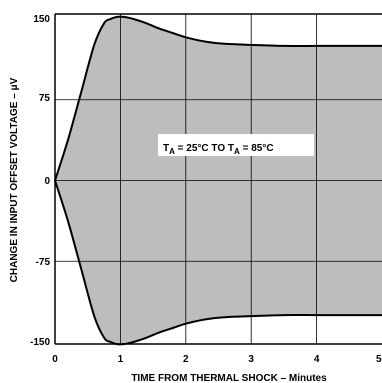  What do you see at coordinates (172, 151) in the screenshot?
I see `annotation-sub1: A` at bounding box center [172, 151].